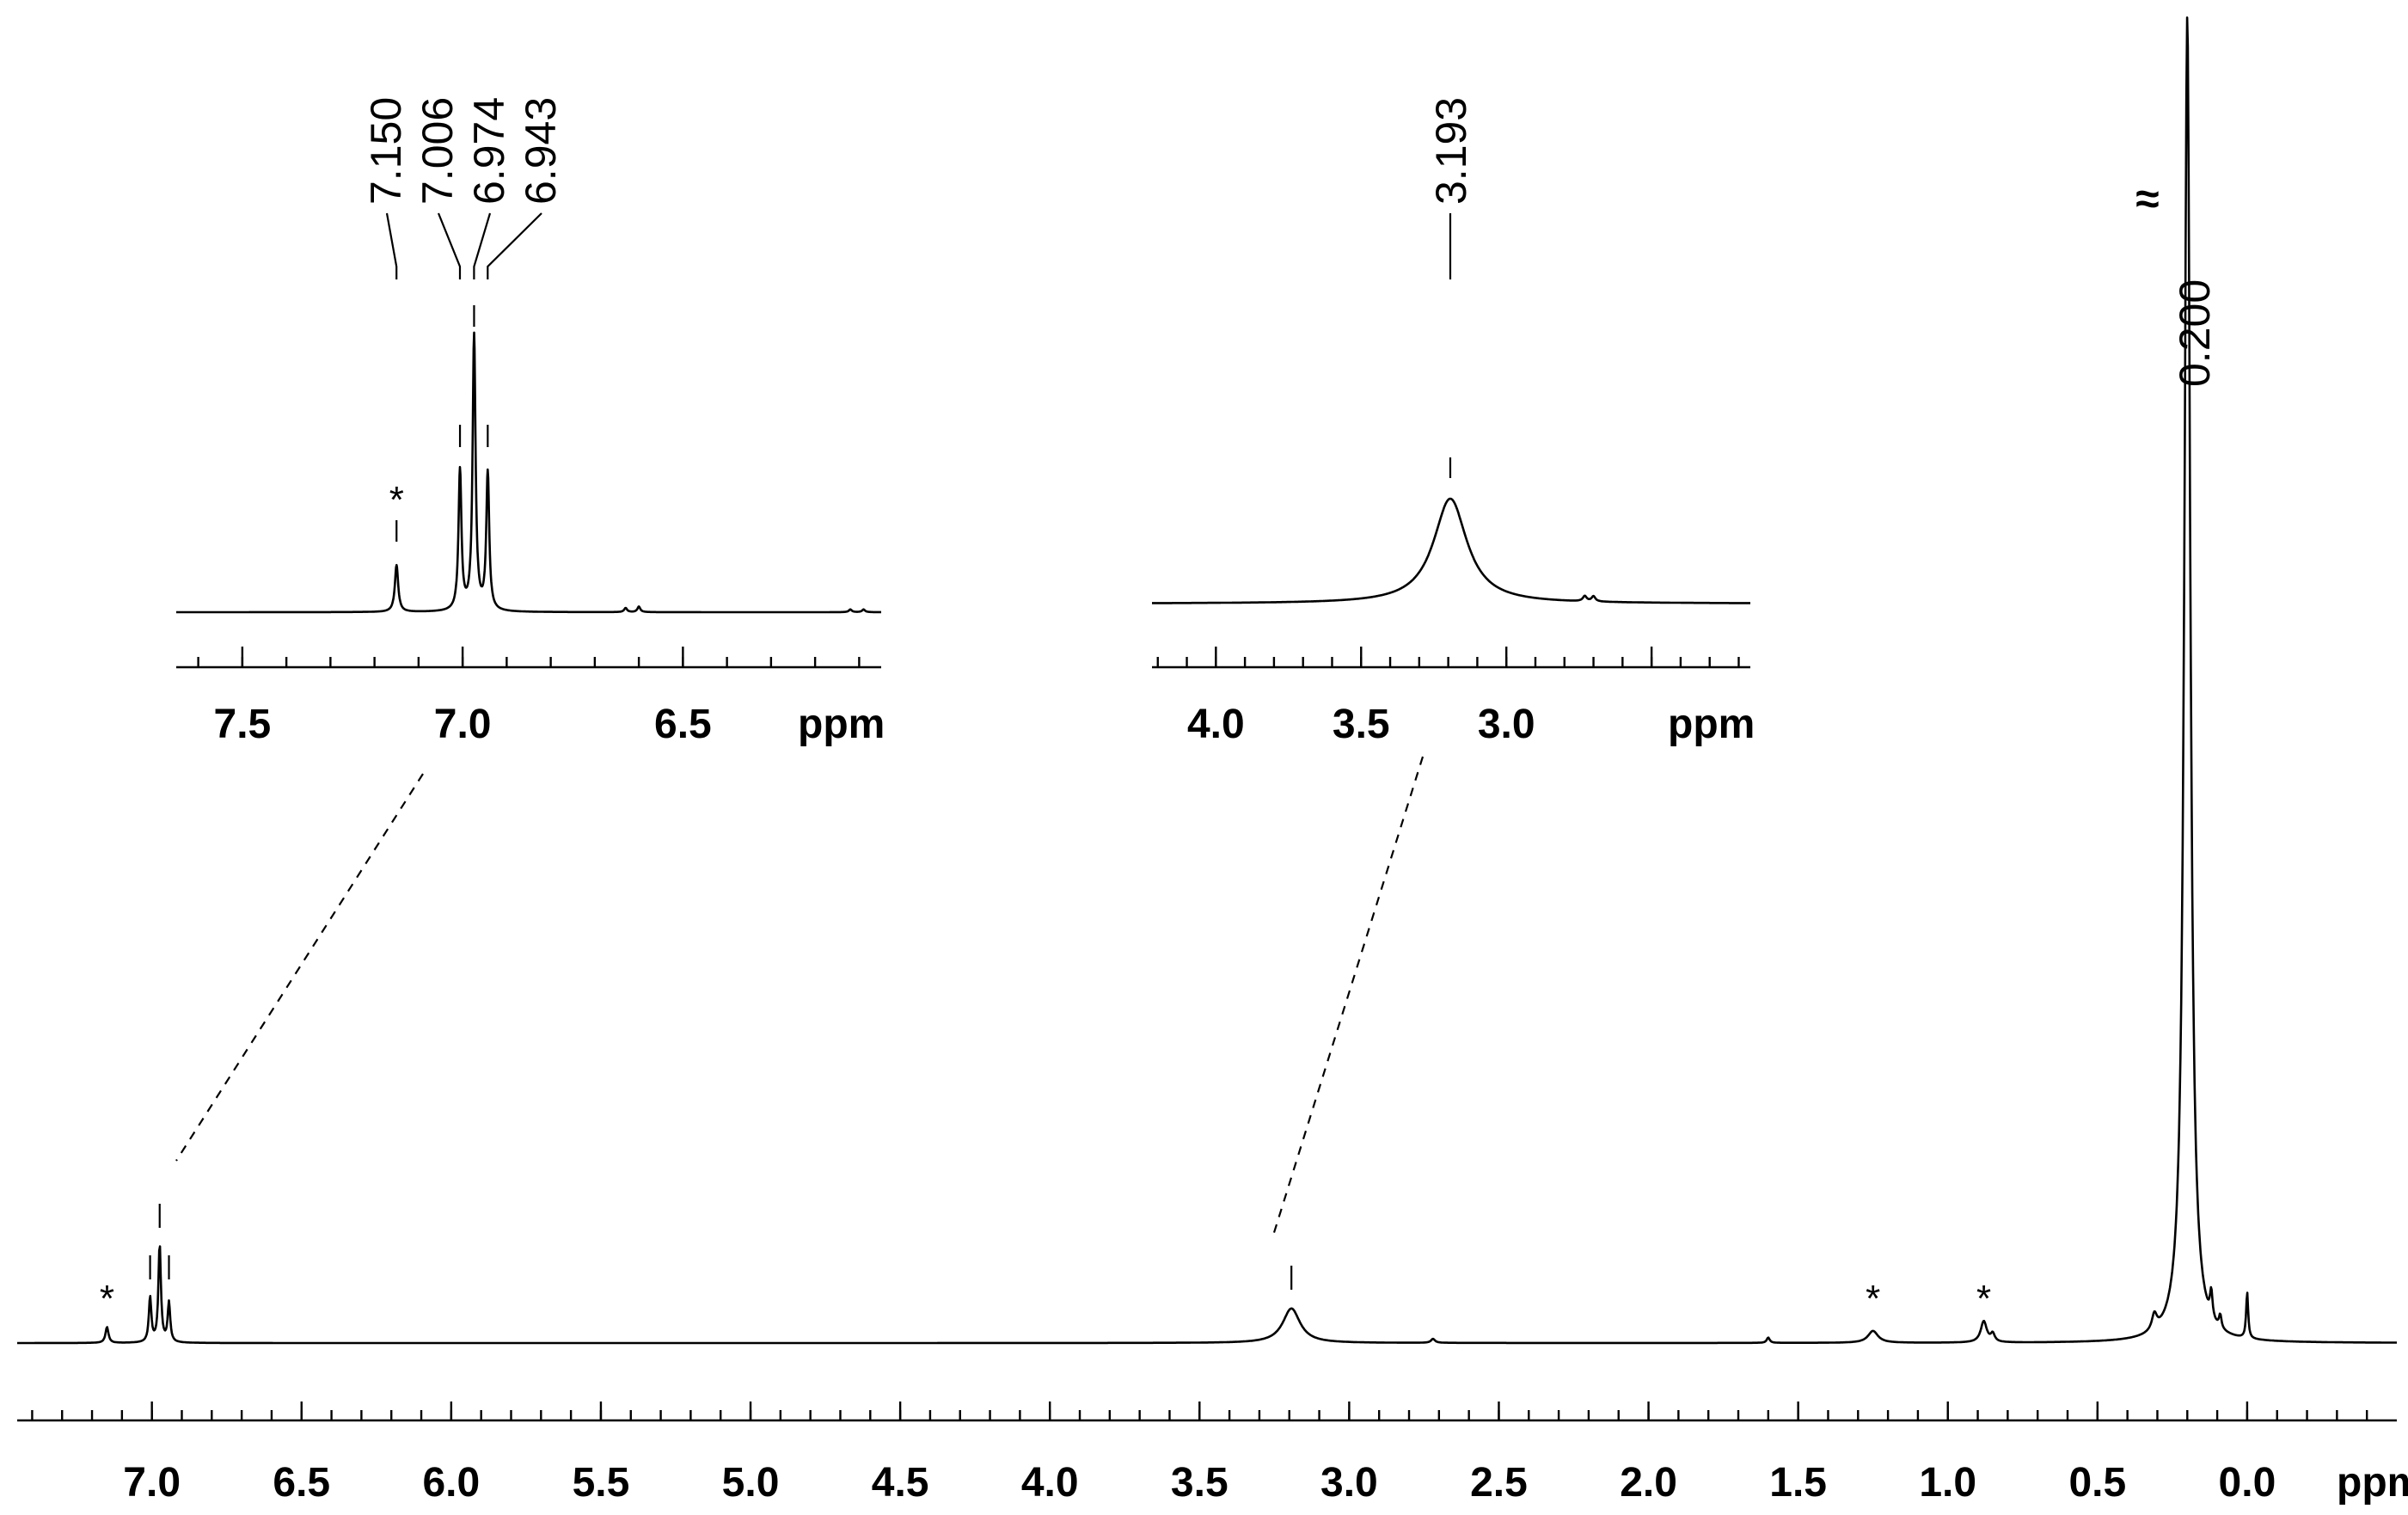 The image size is (2408, 1515). Describe the element at coordinates (842, 724) in the screenshot. I see `inset-aromatic-unit: ppm` at that location.